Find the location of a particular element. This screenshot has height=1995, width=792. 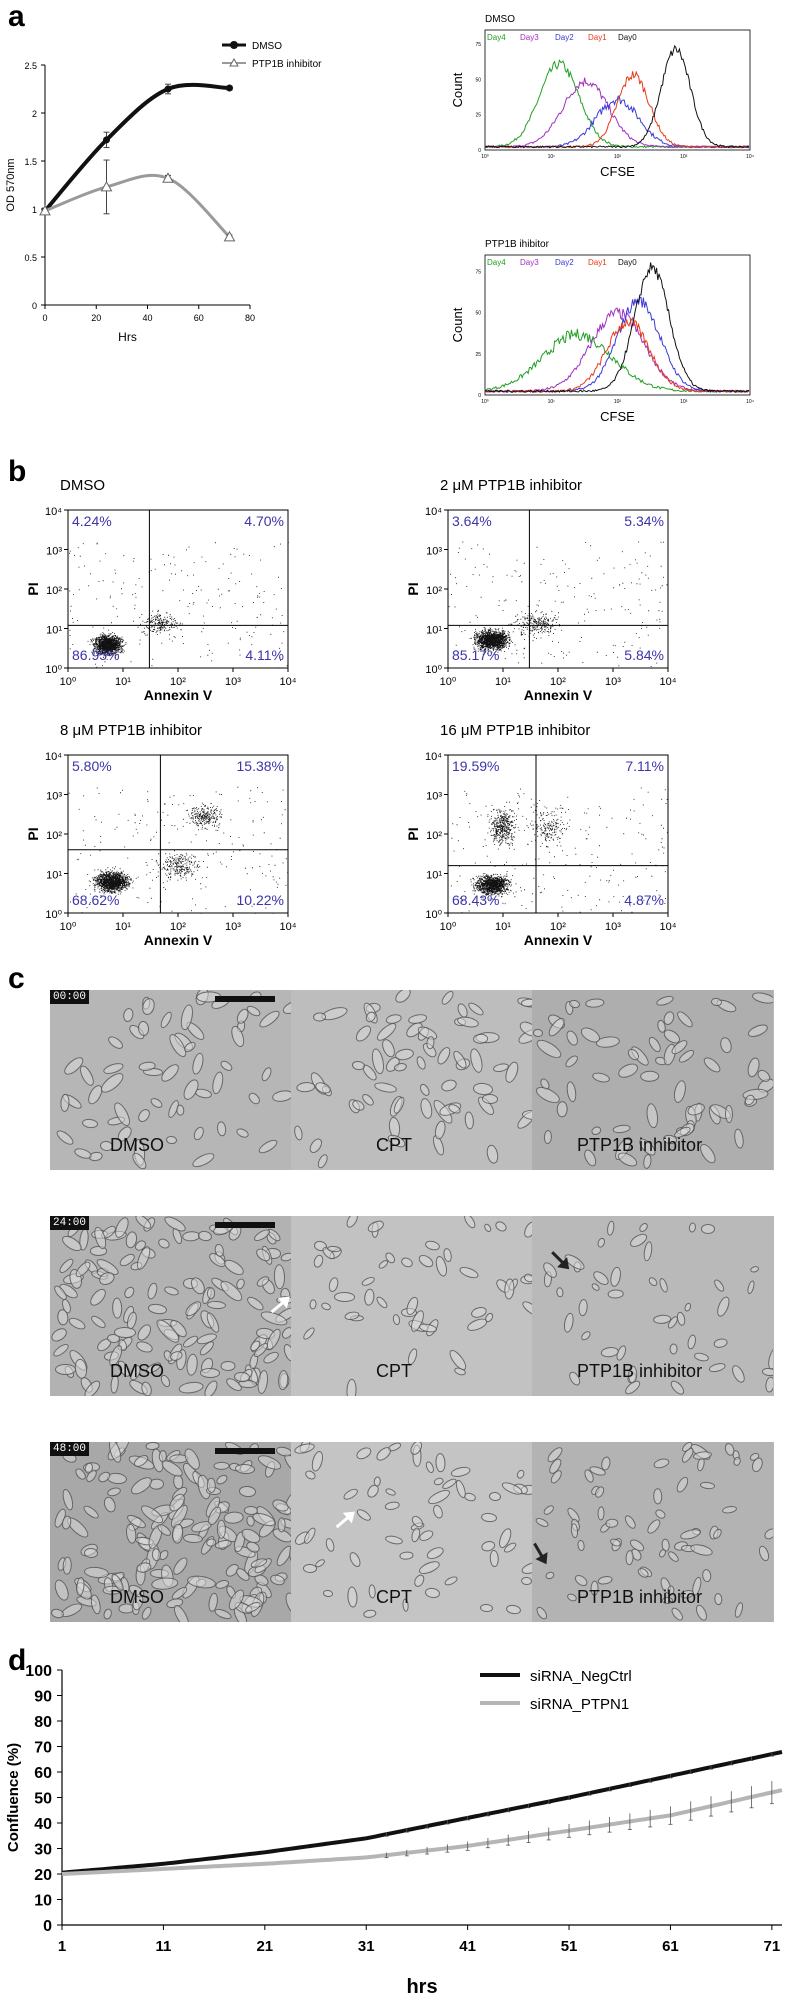

y-axis-label: Count is located at coordinates (457, 324).